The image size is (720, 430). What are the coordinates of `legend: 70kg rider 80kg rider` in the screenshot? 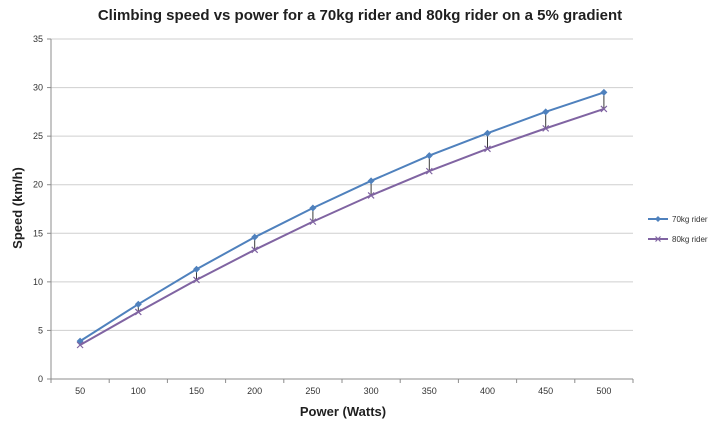 It's located at (678, 229).